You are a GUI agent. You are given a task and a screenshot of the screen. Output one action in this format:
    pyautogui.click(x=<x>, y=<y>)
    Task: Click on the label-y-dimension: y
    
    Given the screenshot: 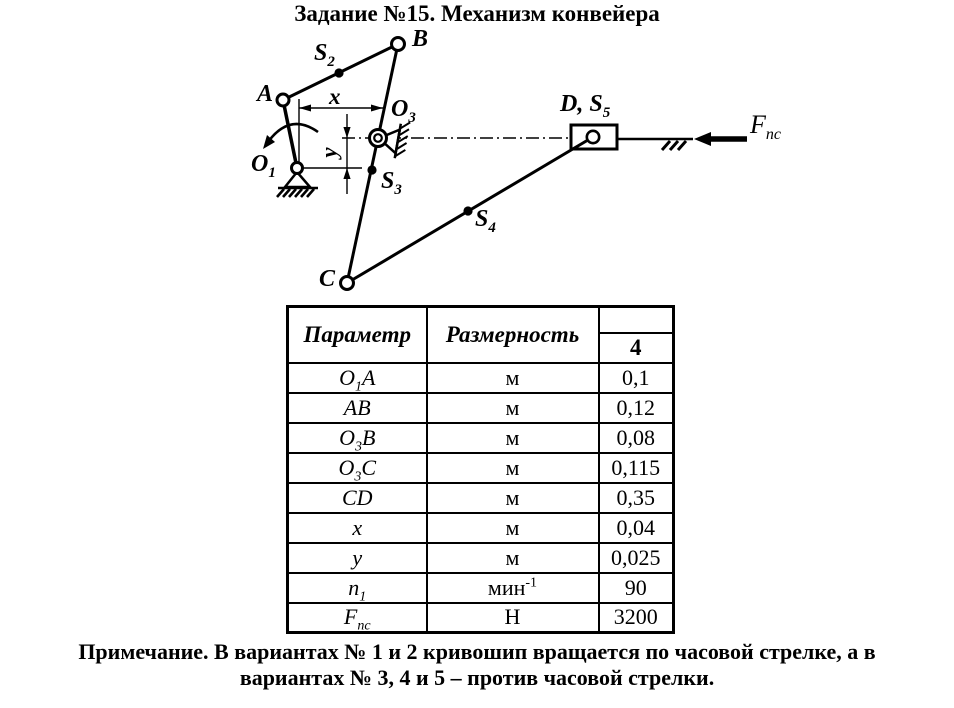 What is the action you would take?
    pyautogui.click(x=329, y=152)
    